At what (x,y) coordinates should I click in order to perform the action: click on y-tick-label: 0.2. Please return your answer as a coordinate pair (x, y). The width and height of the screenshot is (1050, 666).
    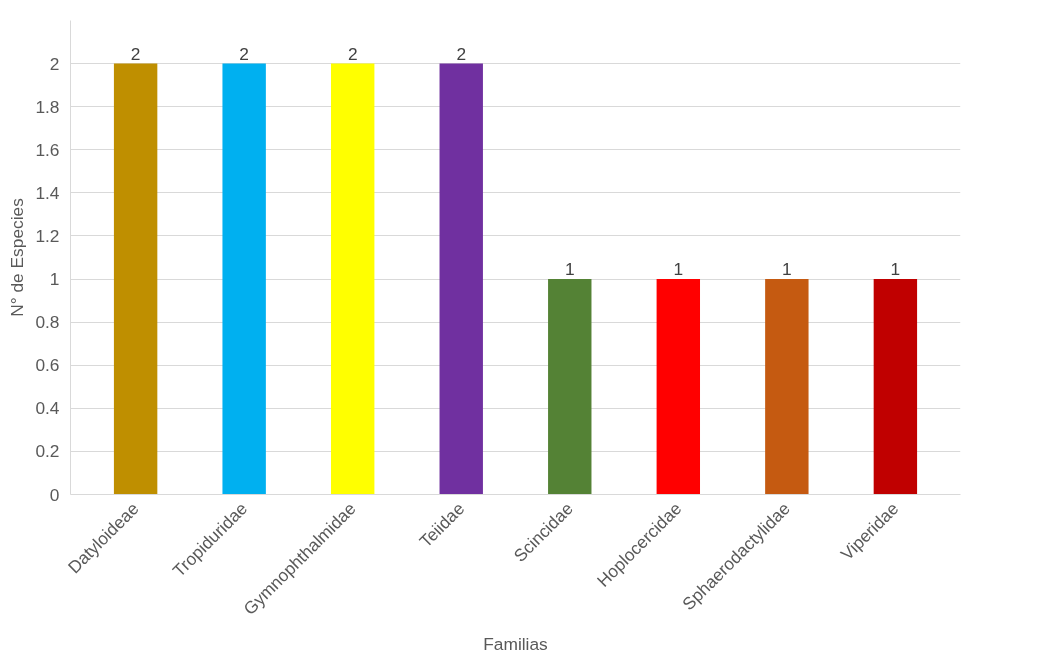
    Looking at the image, I should click on (47, 451).